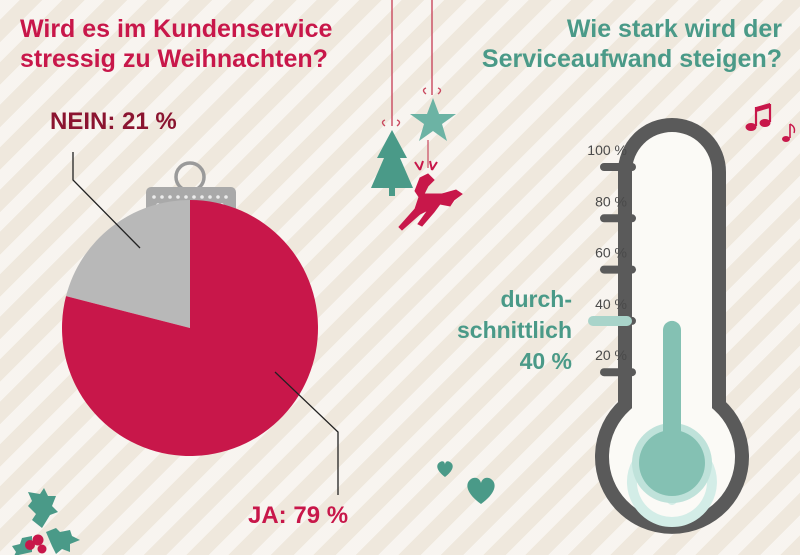 This screenshot has width=800, height=555. I want to click on leader-line-nein, so click(106, 200).